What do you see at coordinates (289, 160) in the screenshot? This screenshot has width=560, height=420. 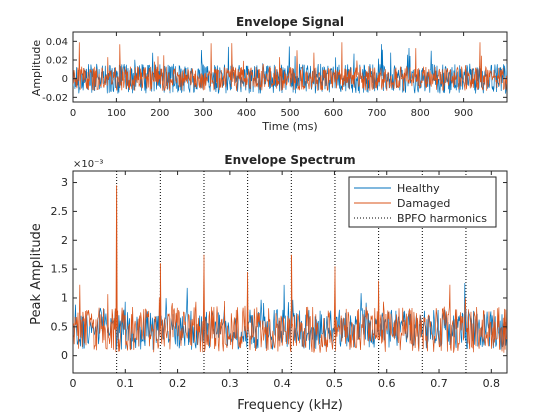 I see `envelope-spectrum-title: Envelope Spectrum` at bounding box center [289, 160].